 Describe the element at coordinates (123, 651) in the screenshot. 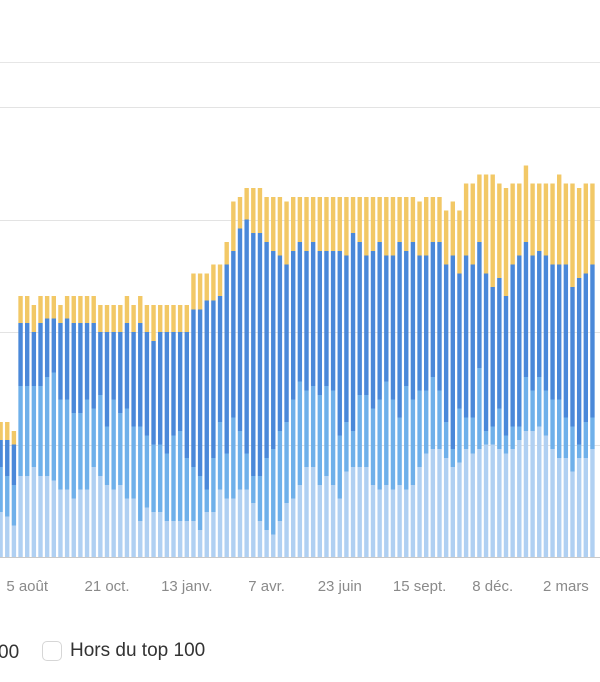

I see `legend-item-hors-du-top-100: Hors du top 100` at that location.